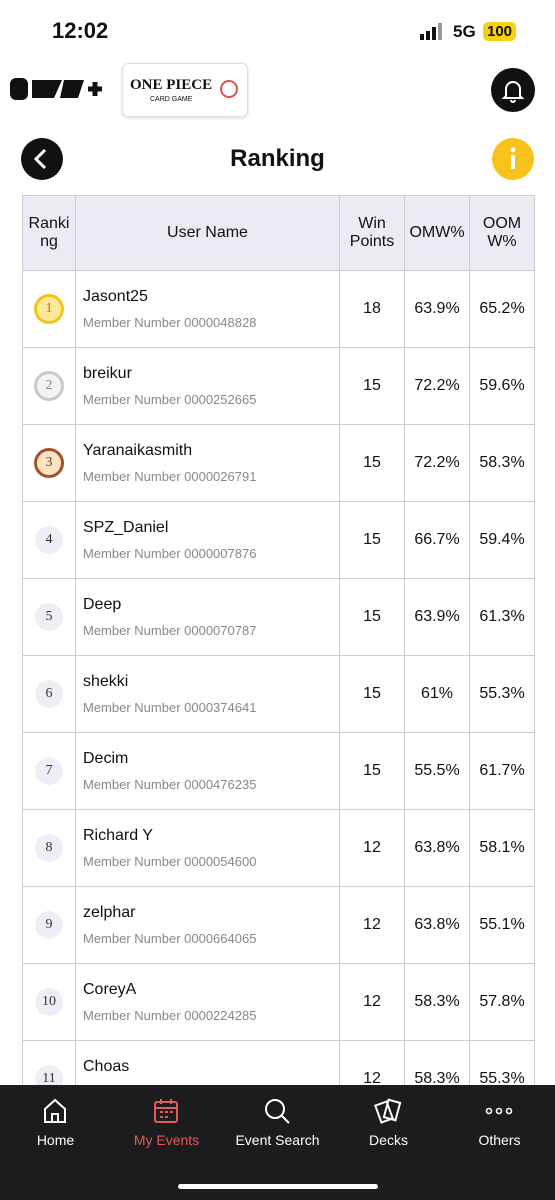 This screenshot has width=555, height=1200. What do you see at coordinates (278, 1186) in the screenshot?
I see `home-indicator` at bounding box center [278, 1186].